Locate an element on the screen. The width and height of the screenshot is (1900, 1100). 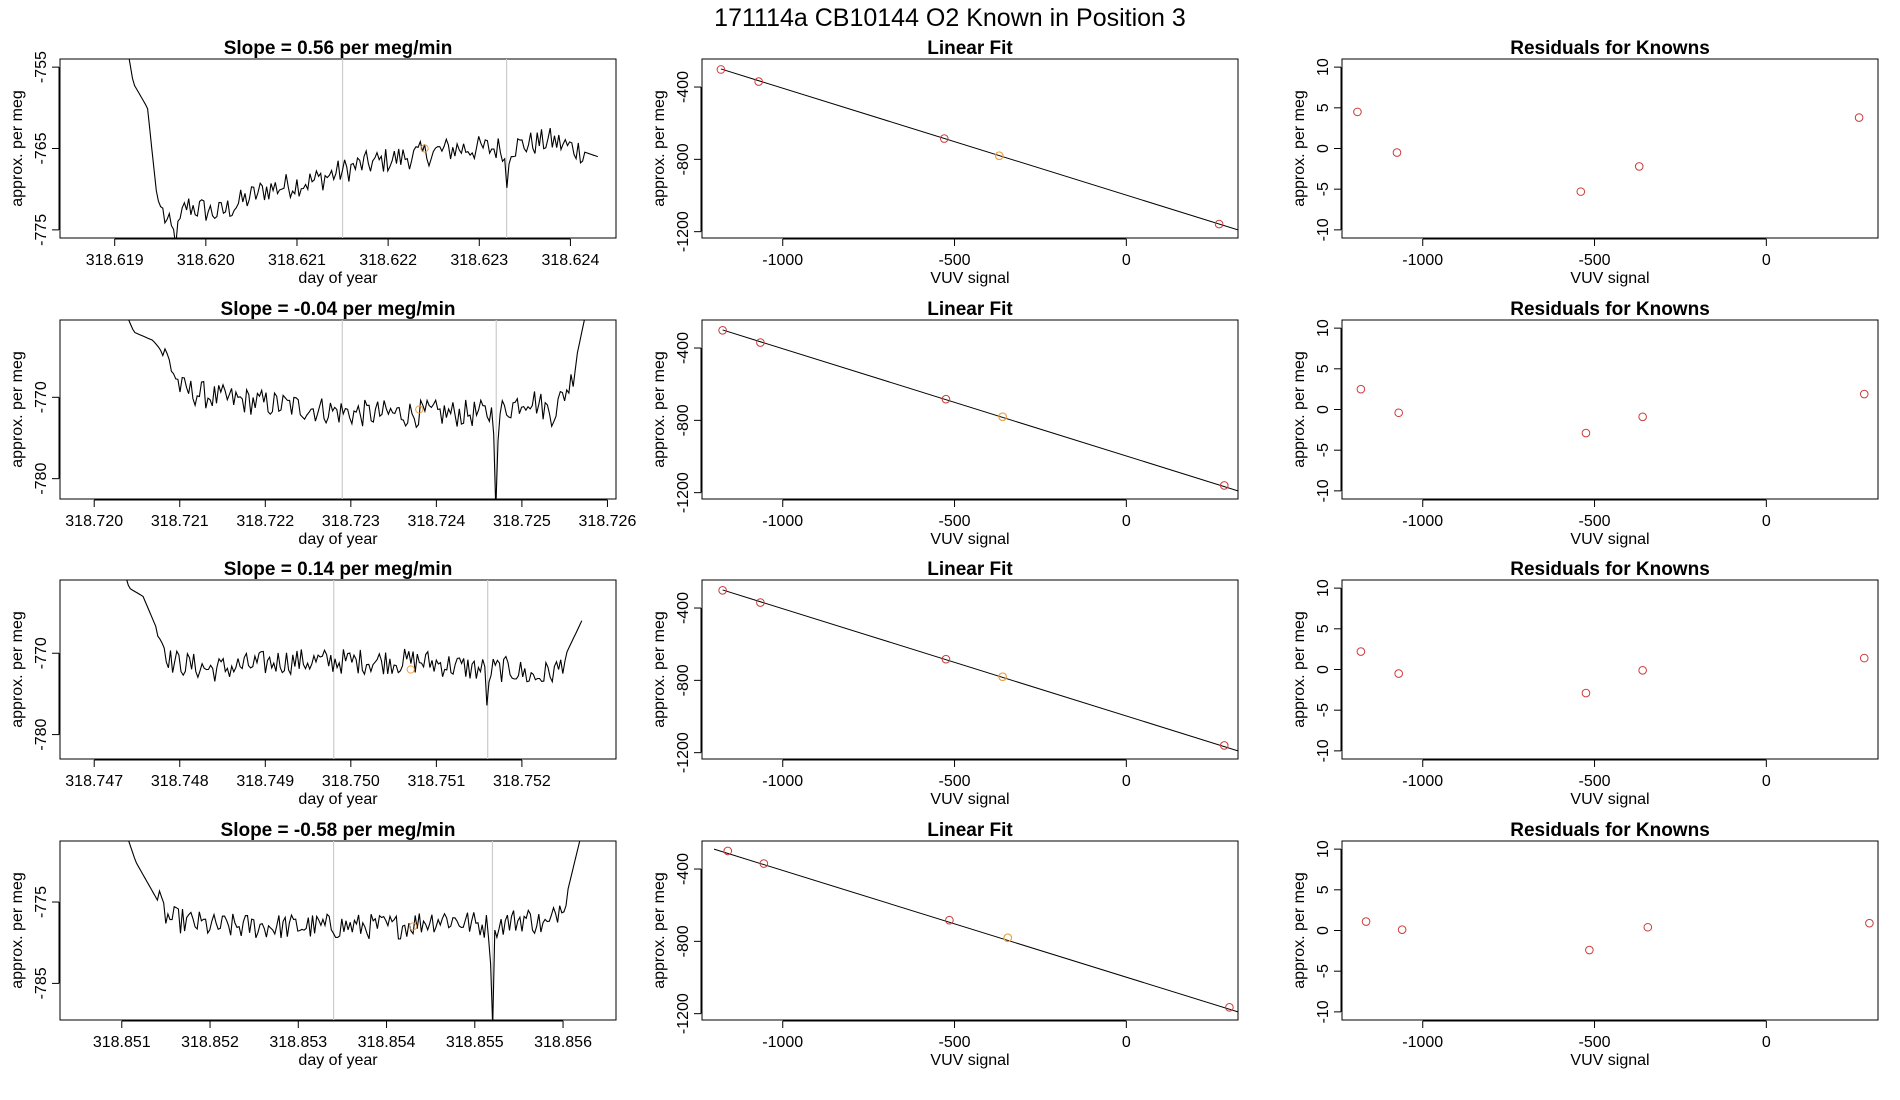
timeseries-y-tick-label: -775 is located at coordinates (41, 230).